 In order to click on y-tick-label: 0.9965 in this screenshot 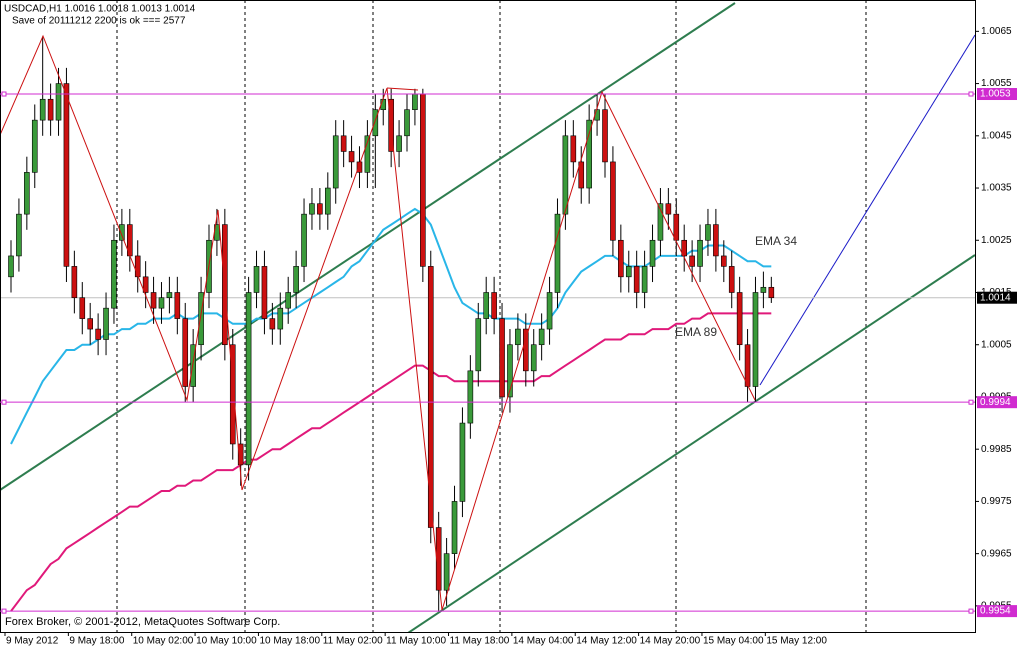, I will do `click(996, 553)`.